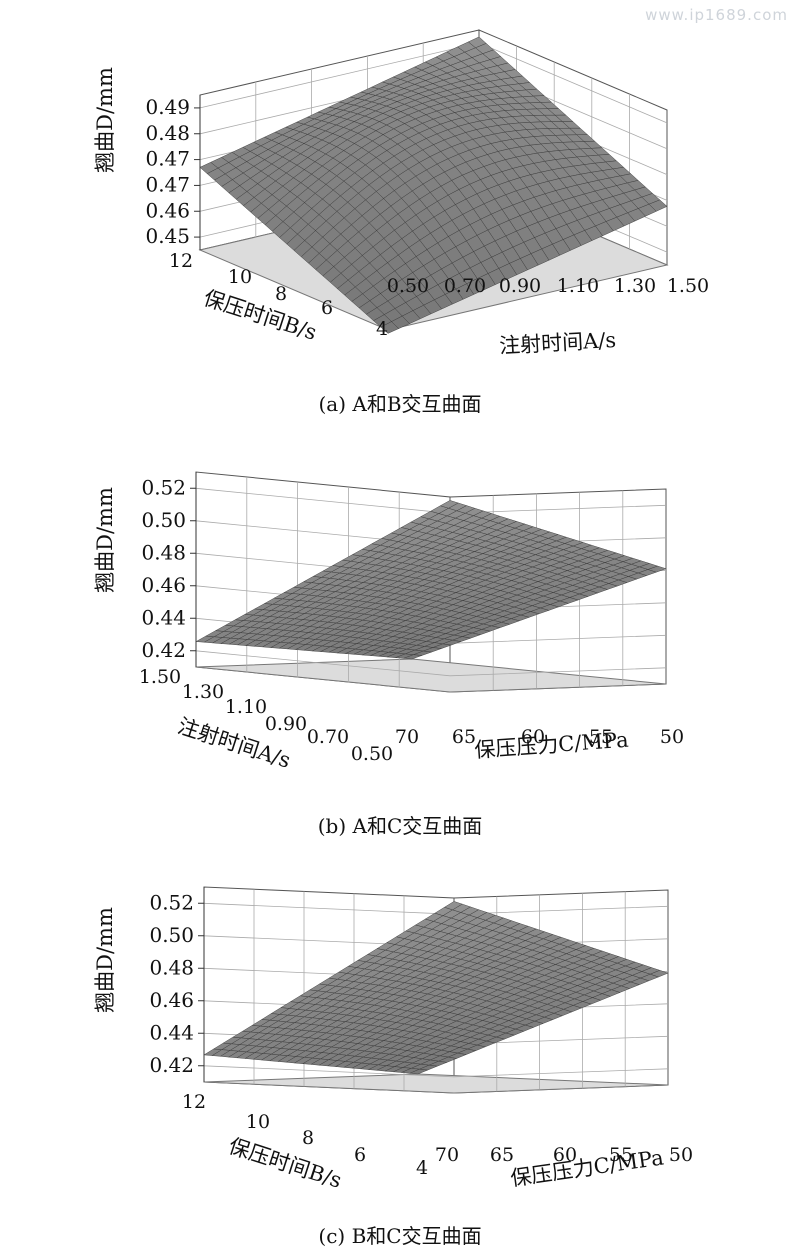 The width and height of the screenshot is (800, 1259). Describe the element at coordinates (558, 343) in the screenshot. I see `right-axis-label: 注射时间A/s` at that location.